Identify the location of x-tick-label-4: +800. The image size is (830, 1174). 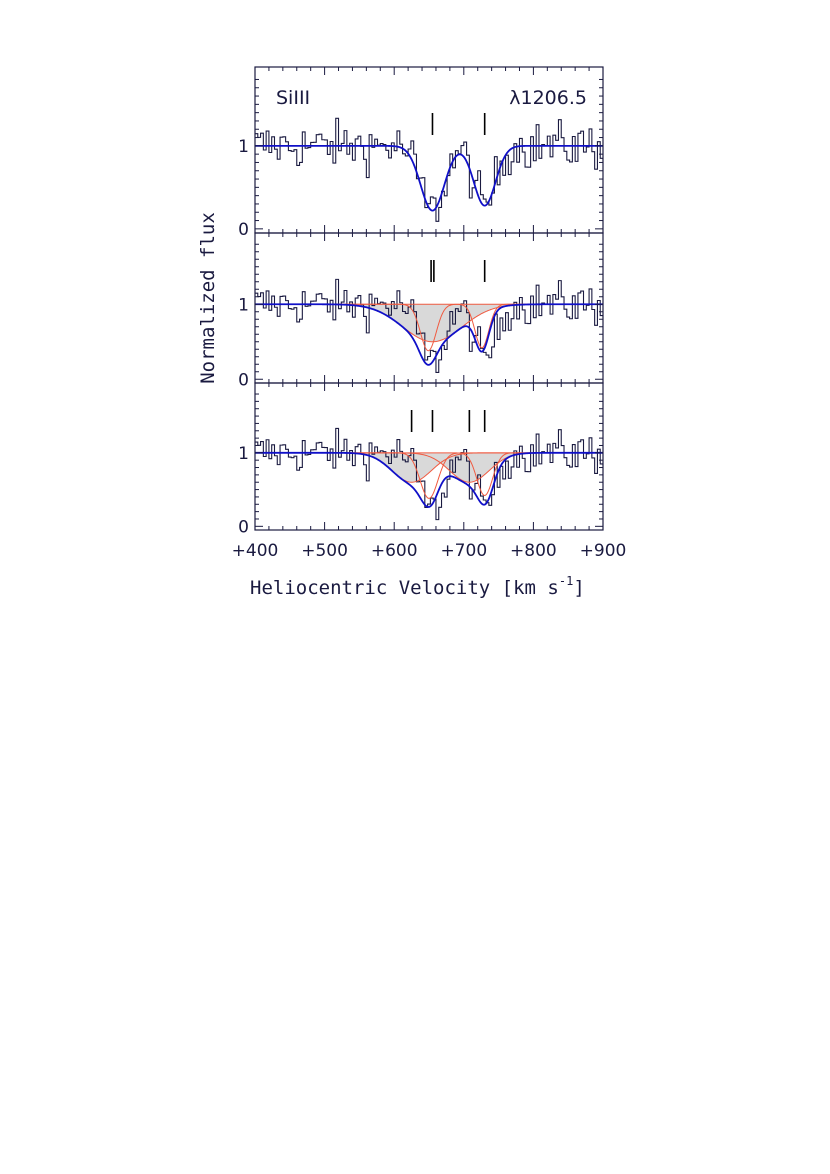
(533, 551).